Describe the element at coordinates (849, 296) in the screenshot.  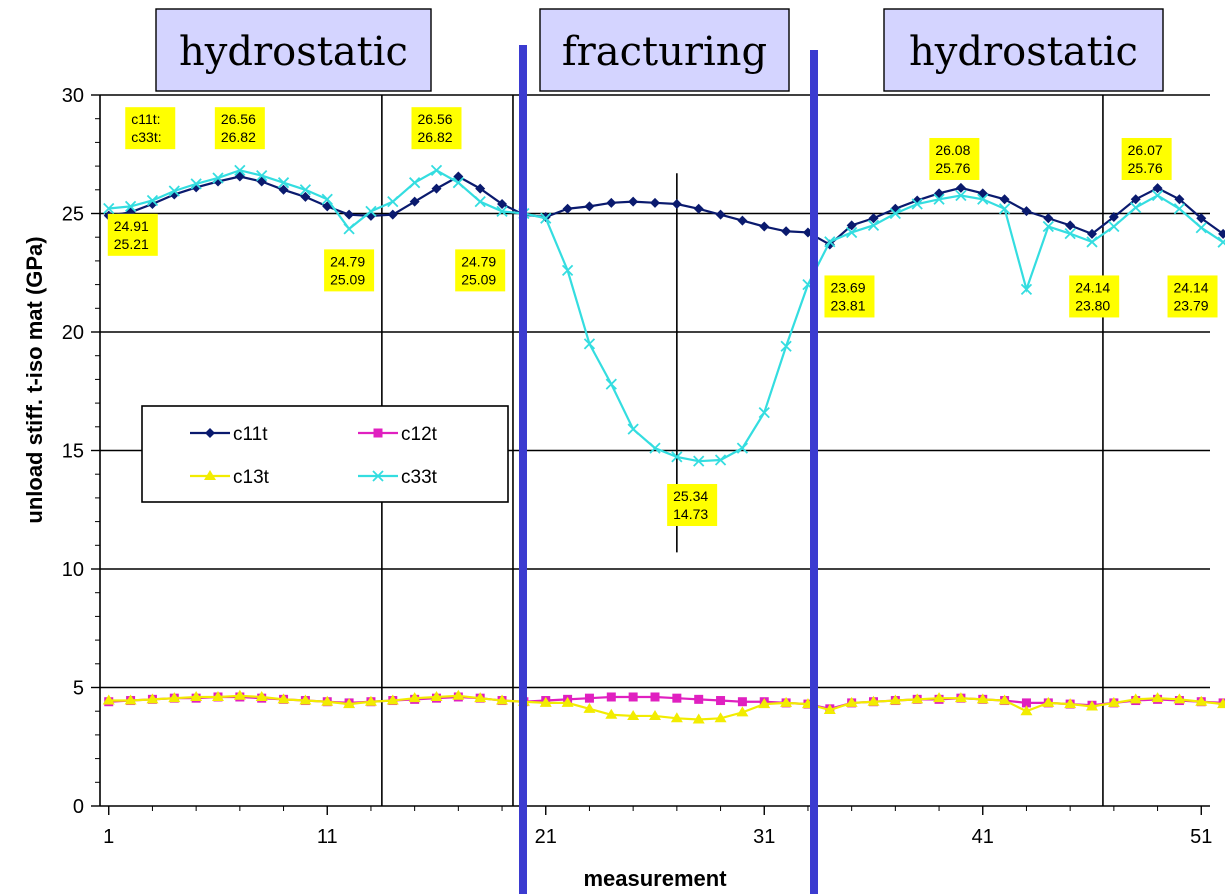
I see `annotation-box: 23.69 23.81` at that location.